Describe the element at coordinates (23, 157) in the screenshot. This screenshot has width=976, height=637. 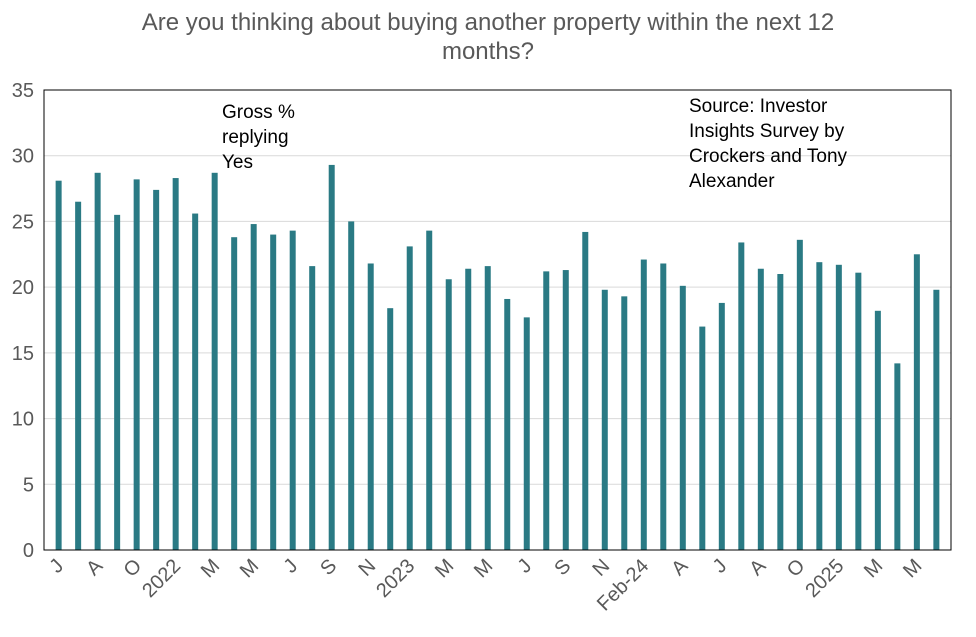
I see `y-tick-label: 30` at that location.